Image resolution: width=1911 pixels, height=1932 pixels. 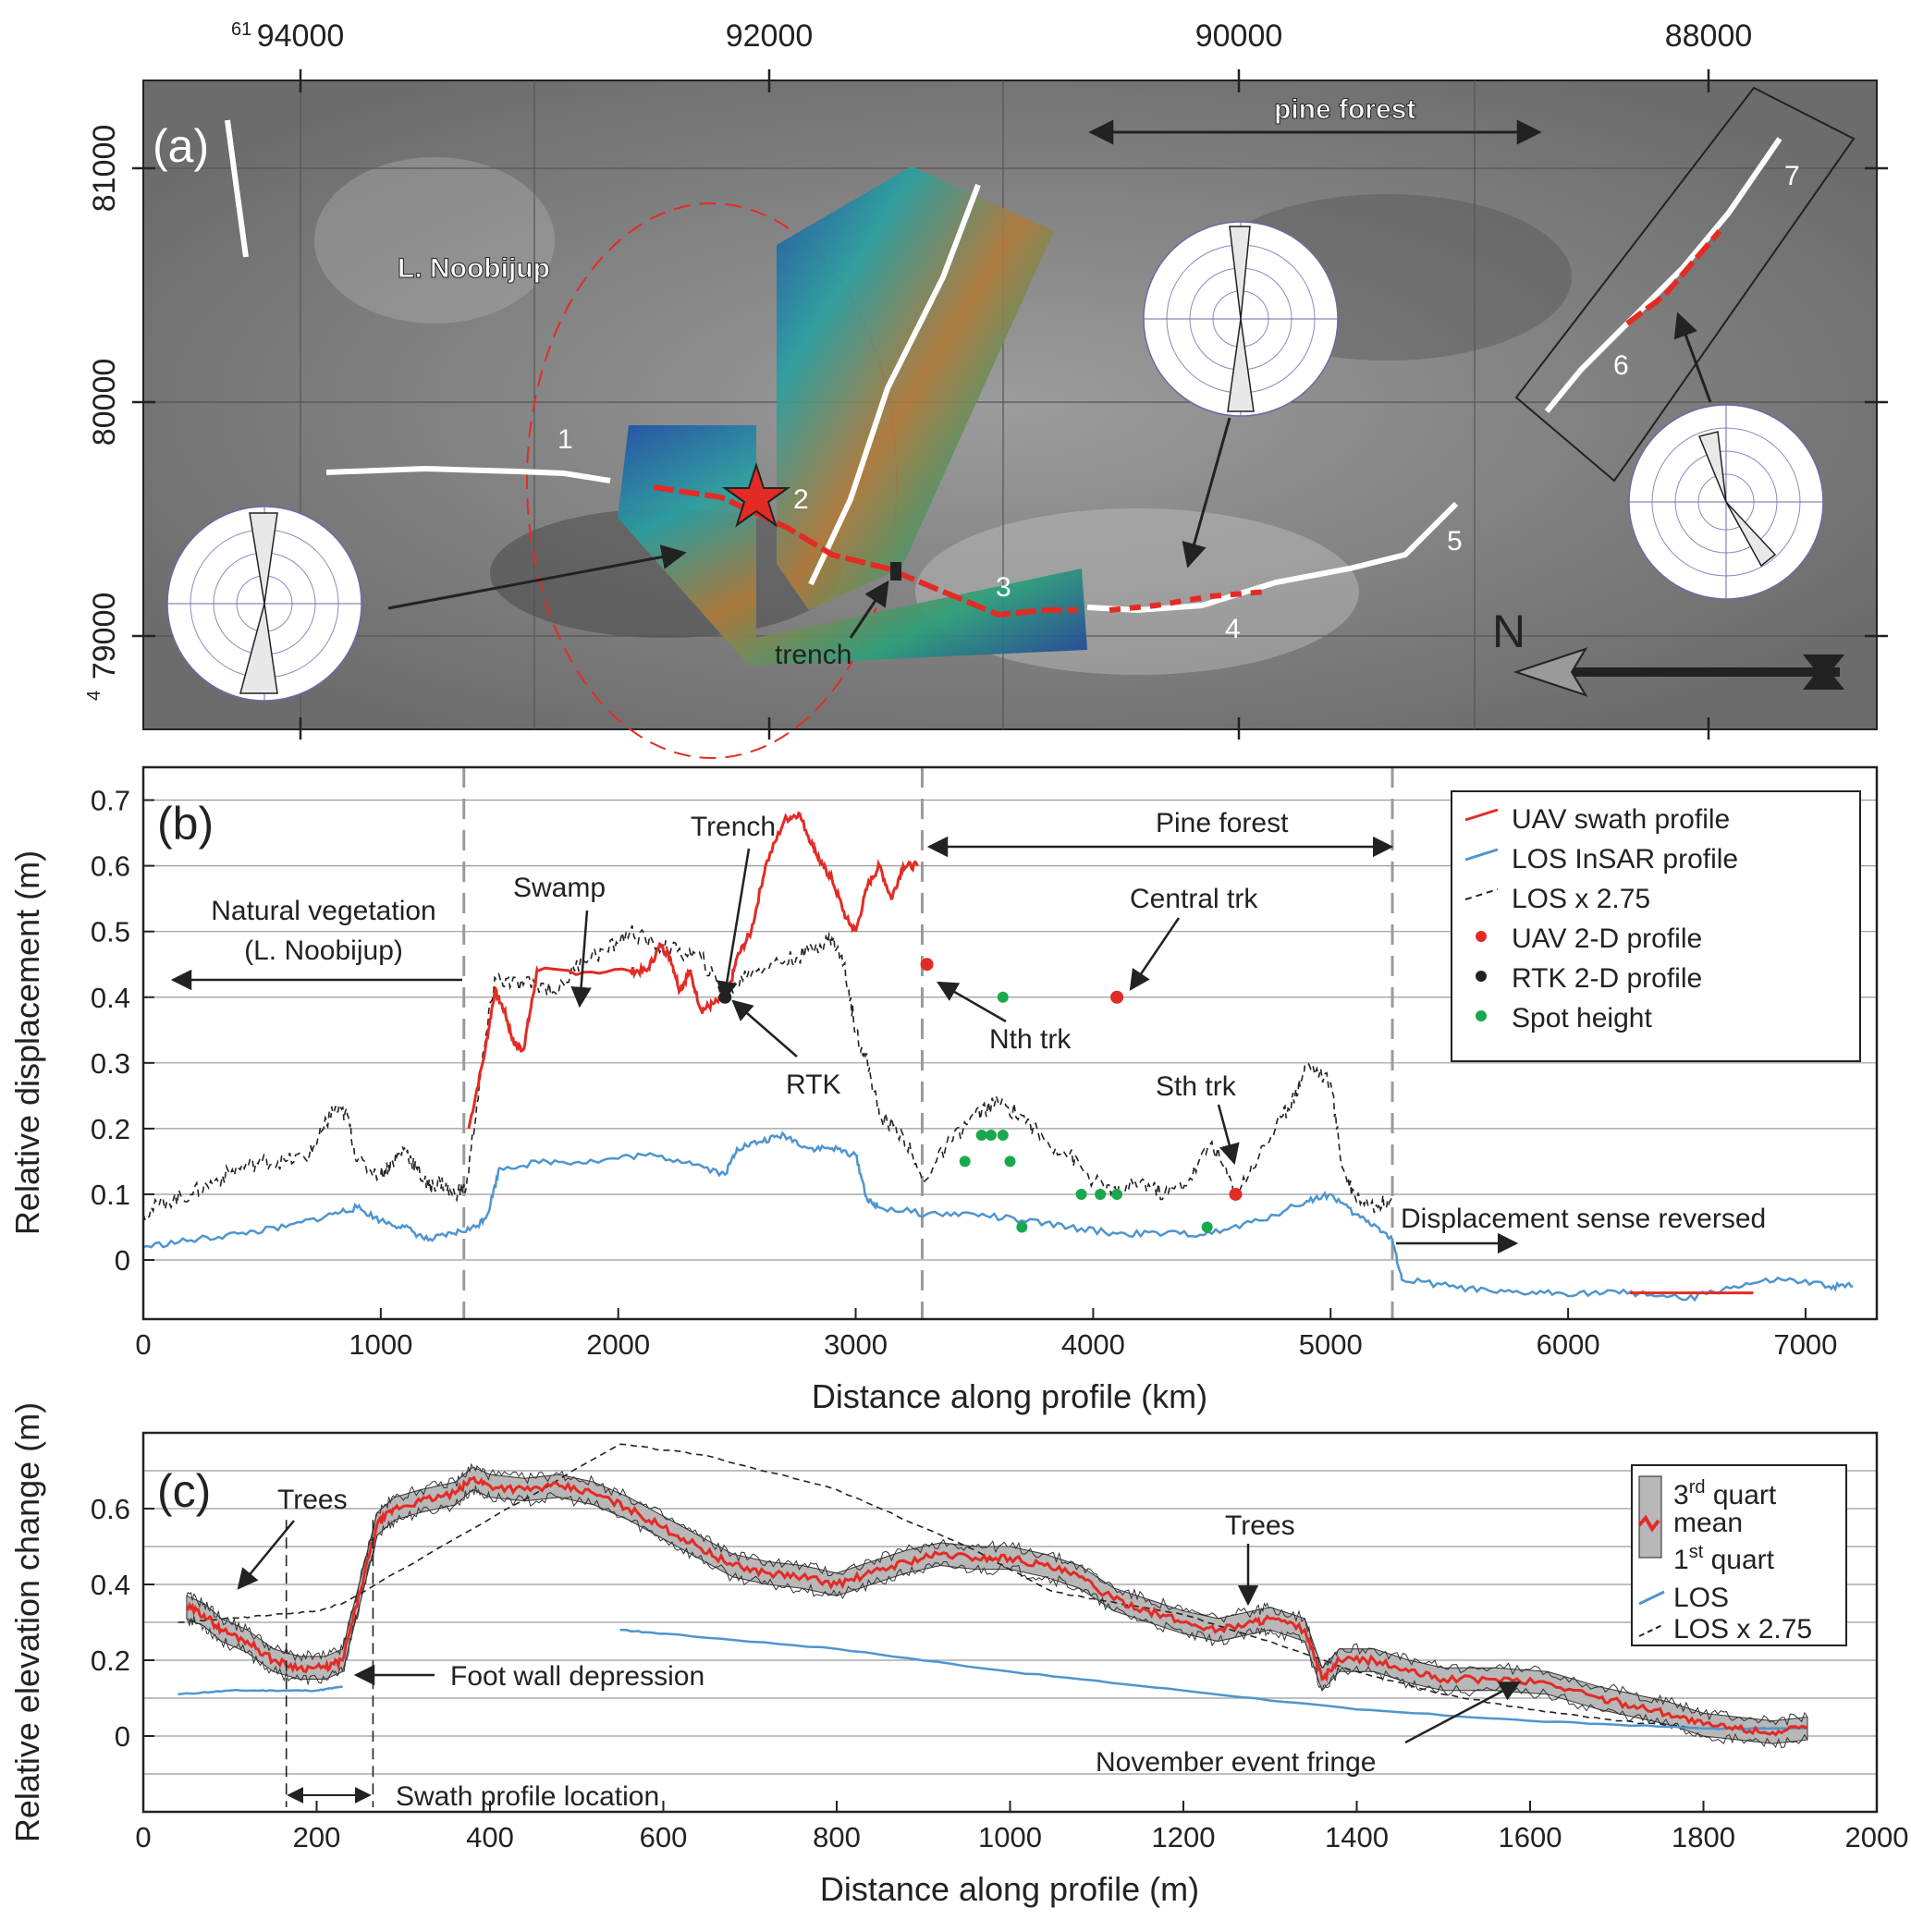 What do you see at coordinates (111, 1129) in the screenshot?
I see `panel-b-ytick-label: 0.2` at bounding box center [111, 1129].